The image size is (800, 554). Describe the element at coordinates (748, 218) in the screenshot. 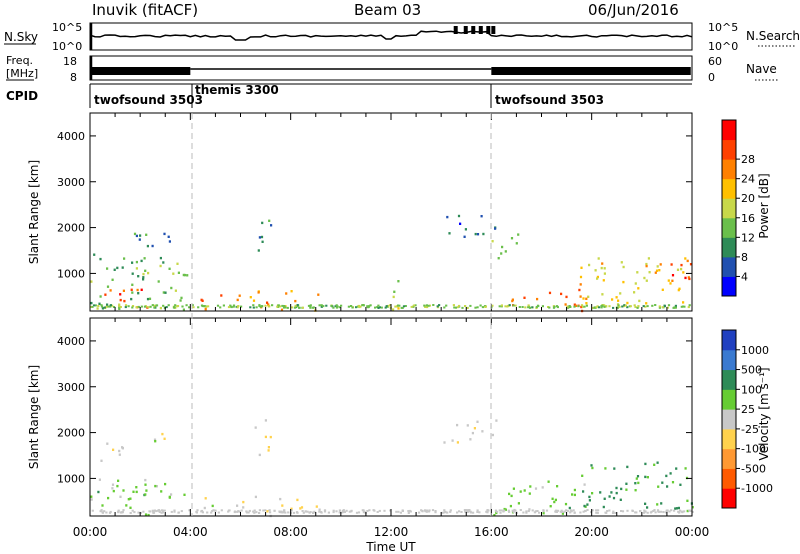

I see `power-cbar-tick-label-3: 16` at that location.